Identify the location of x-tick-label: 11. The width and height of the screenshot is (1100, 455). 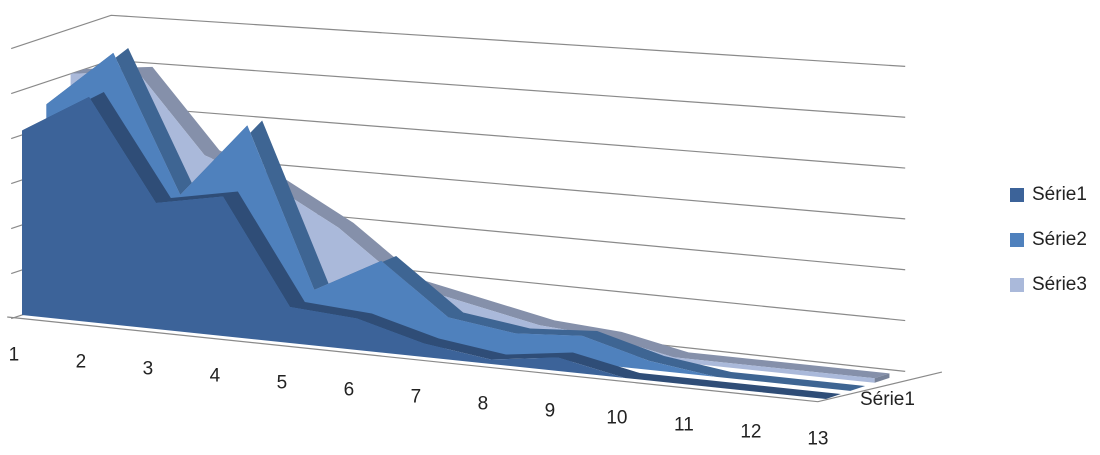
(684, 425).